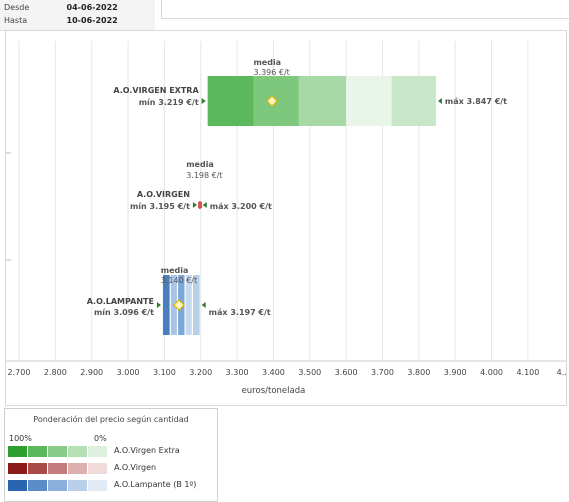 The height and width of the screenshot is (502, 569). I want to click on x-tick-label: 4.000, so click(491, 372).